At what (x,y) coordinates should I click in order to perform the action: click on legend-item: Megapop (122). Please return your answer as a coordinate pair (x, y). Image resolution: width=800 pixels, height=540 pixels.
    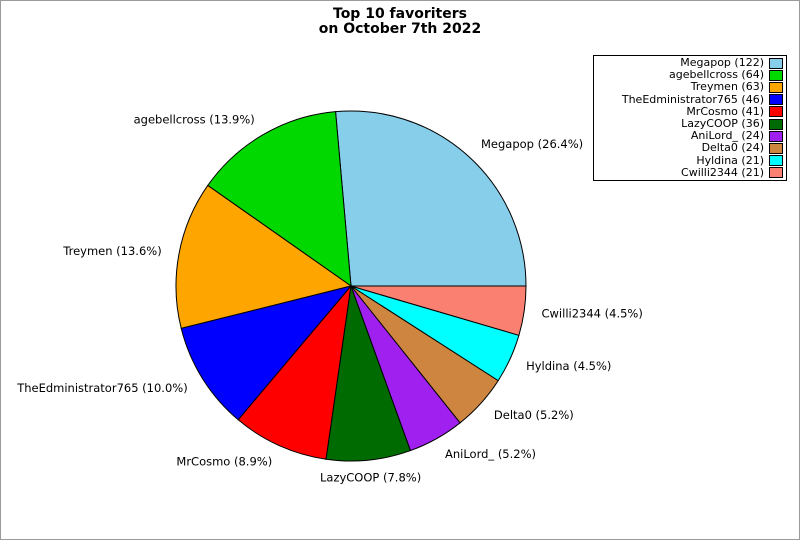
    Looking at the image, I should click on (689, 62).